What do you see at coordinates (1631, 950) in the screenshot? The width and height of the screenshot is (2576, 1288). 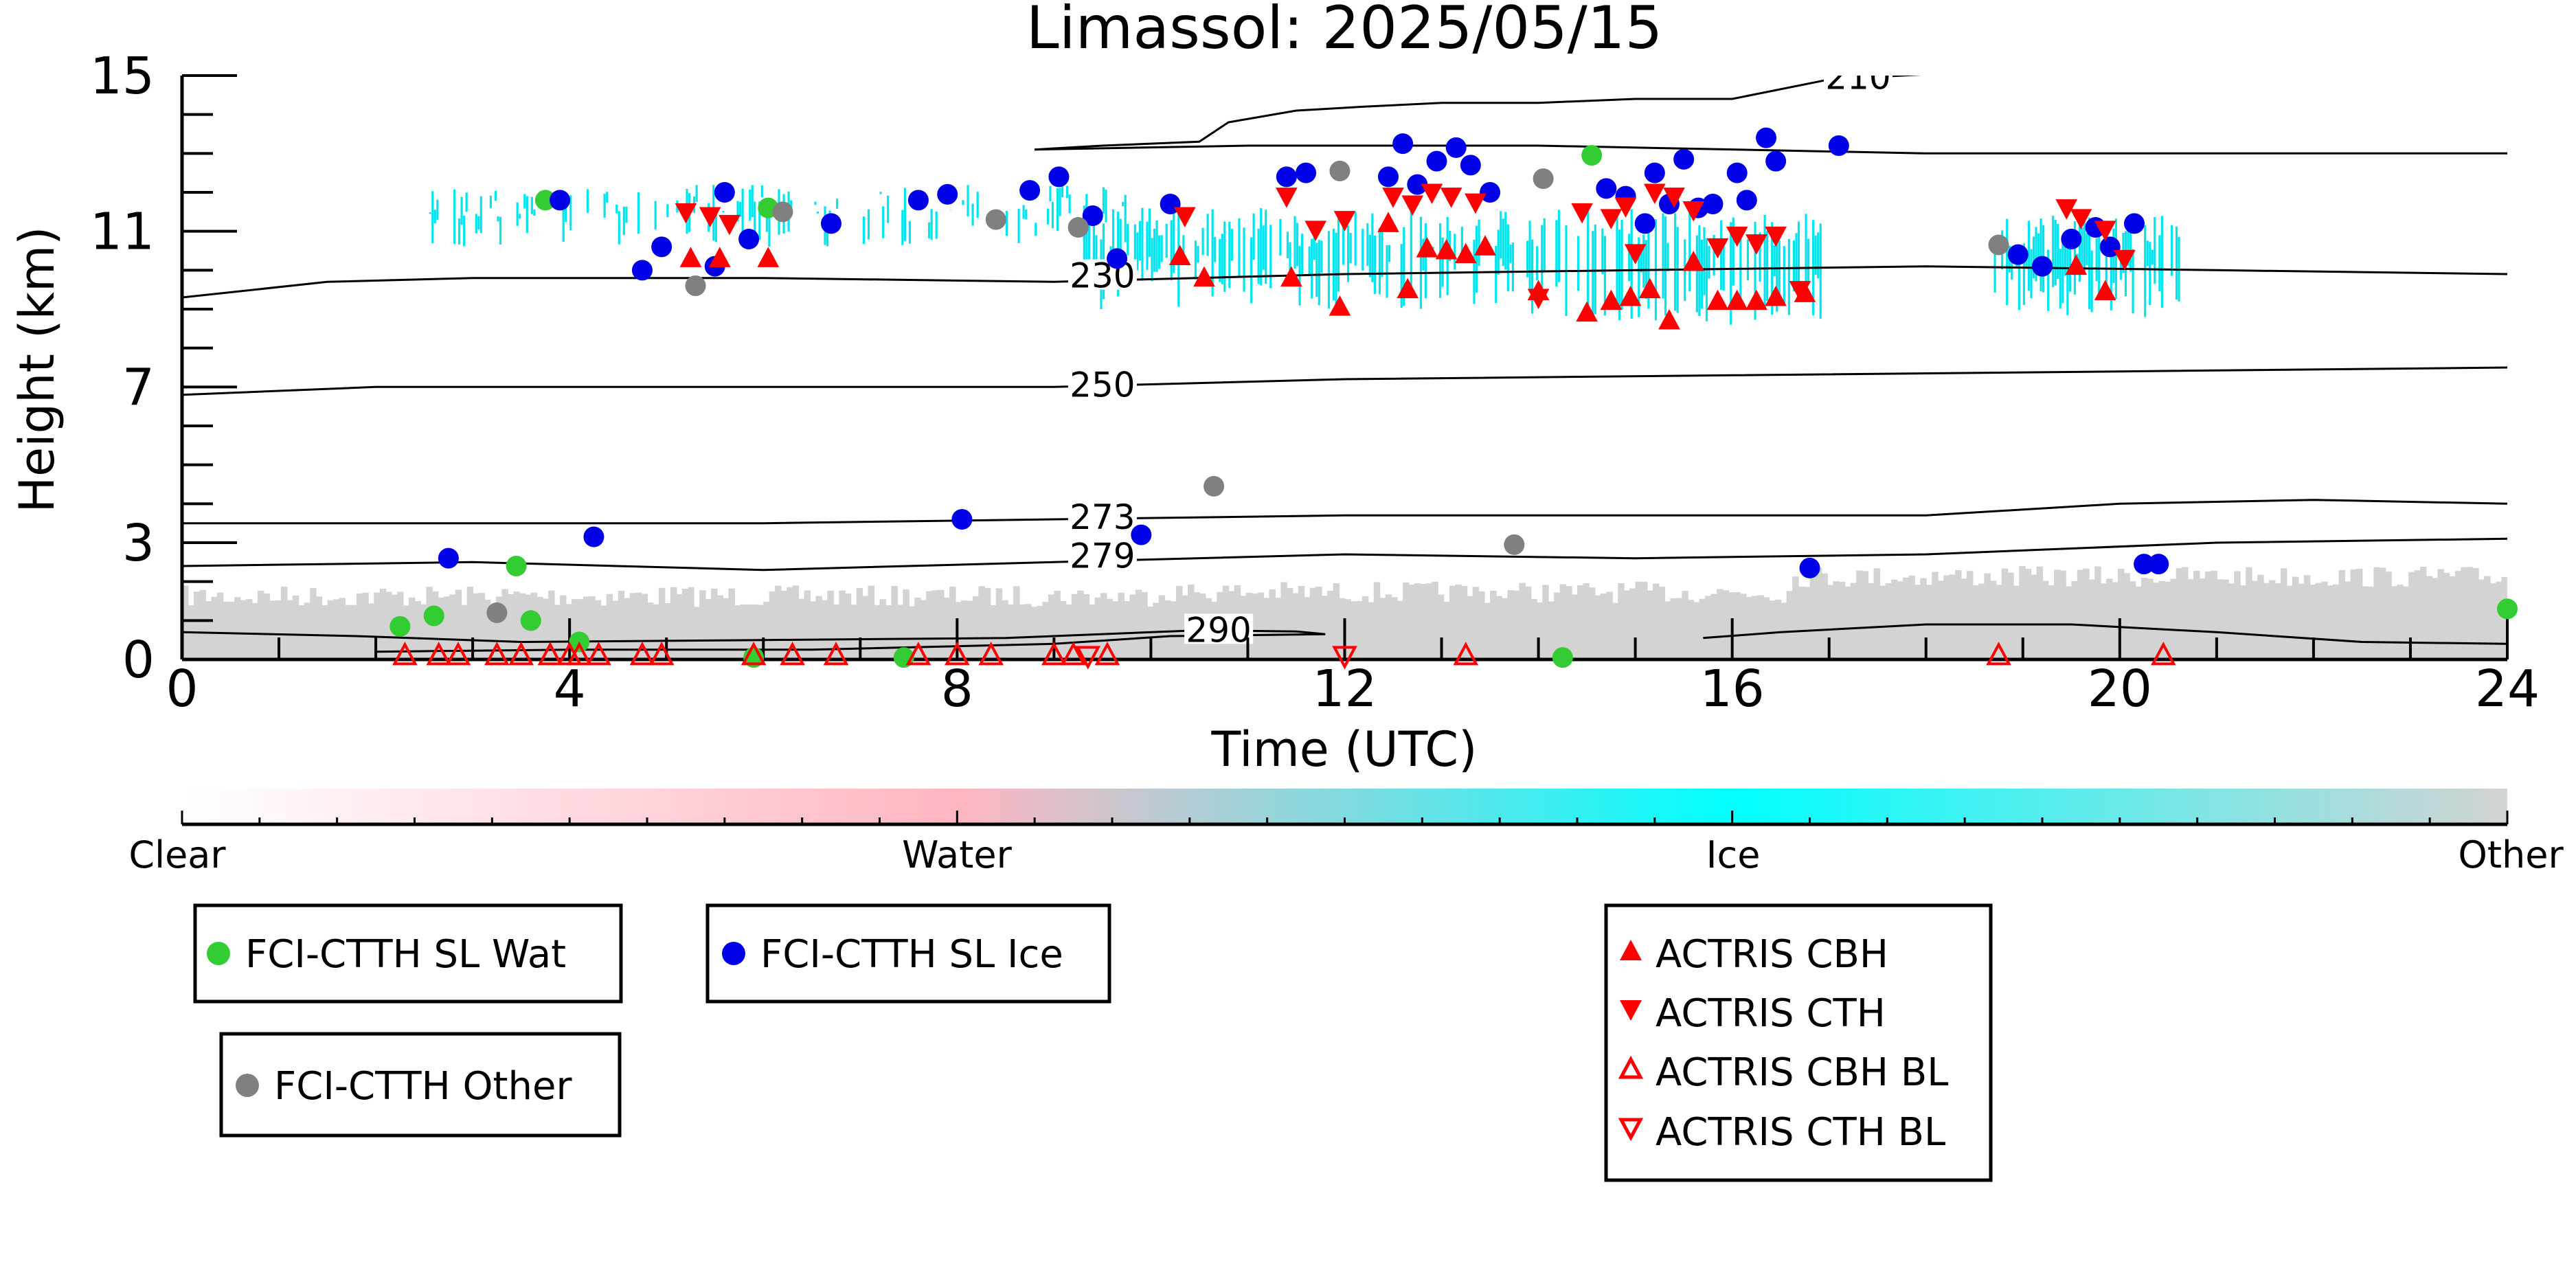 I see `legend-cbh-marker` at bounding box center [1631, 950].